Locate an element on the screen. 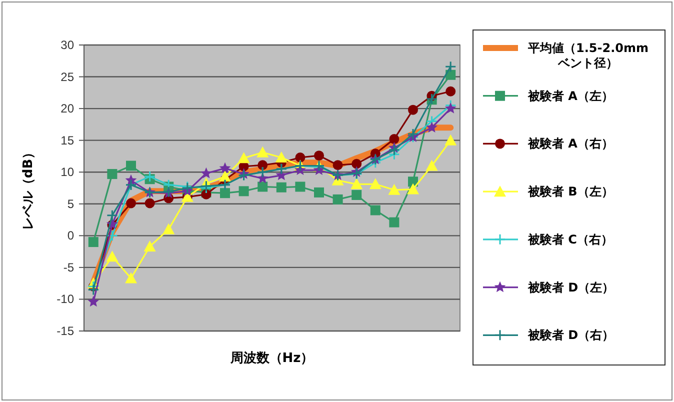 This screenshot has height=402, width=674. legend-label: 被験者 A（右） is located at coordinates (570, 143).